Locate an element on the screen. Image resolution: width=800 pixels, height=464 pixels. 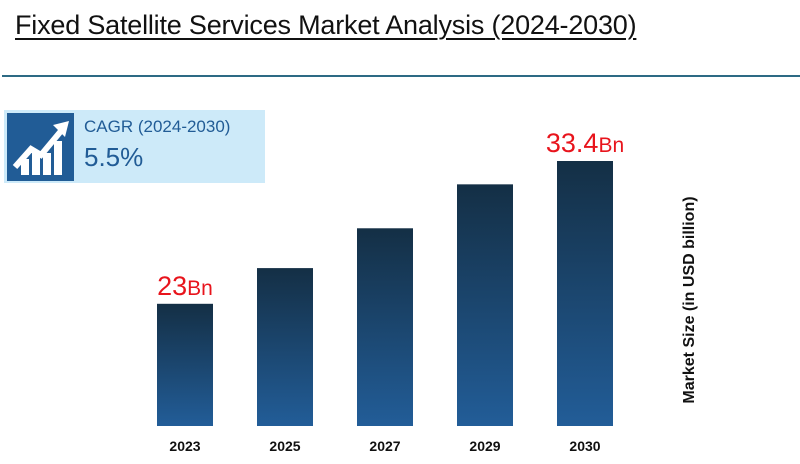
cagr-value: 5.5% is located at coordinates (114, 157).